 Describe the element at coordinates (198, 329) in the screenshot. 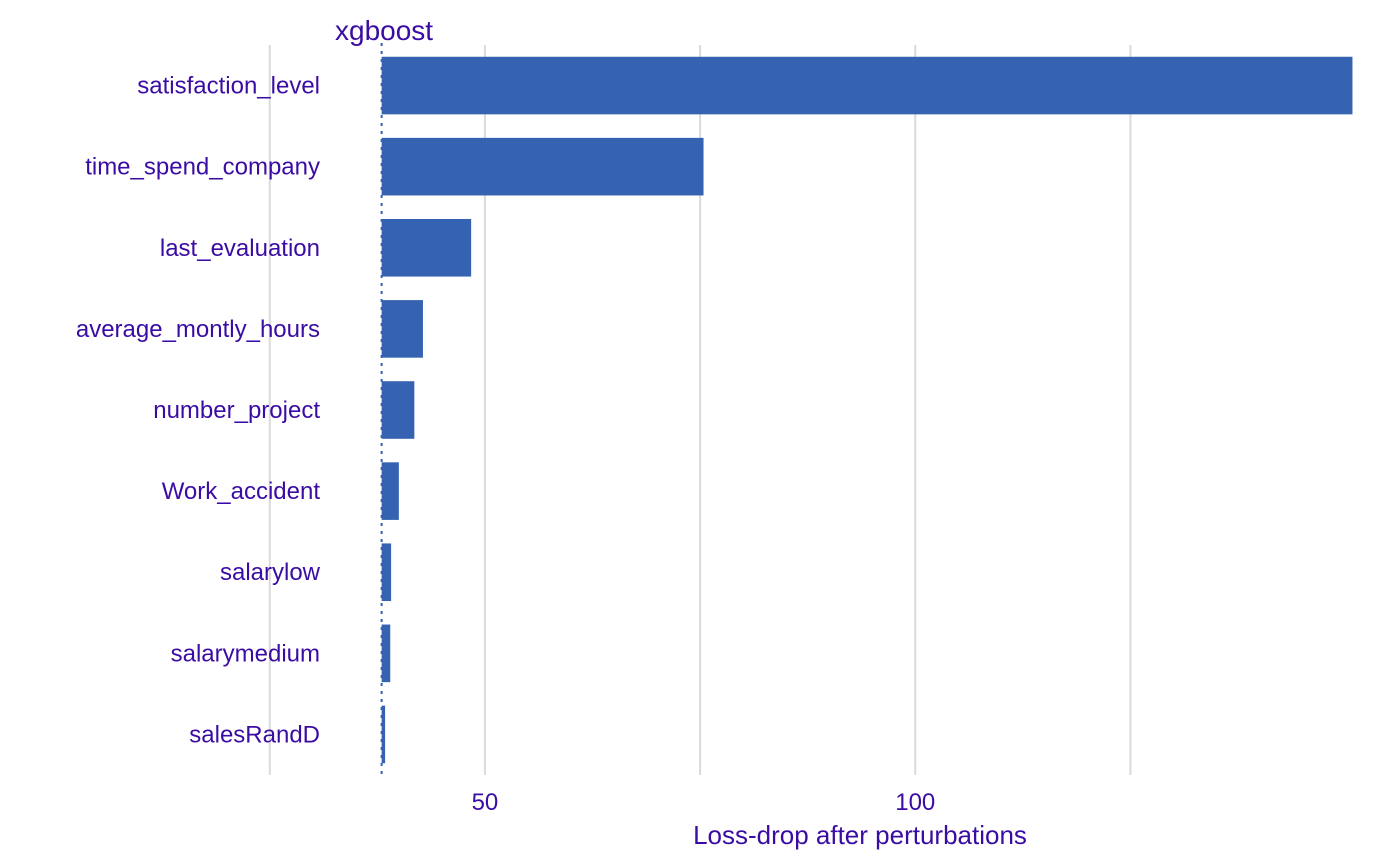

I see `category-label: average_montly_hours` at that location.